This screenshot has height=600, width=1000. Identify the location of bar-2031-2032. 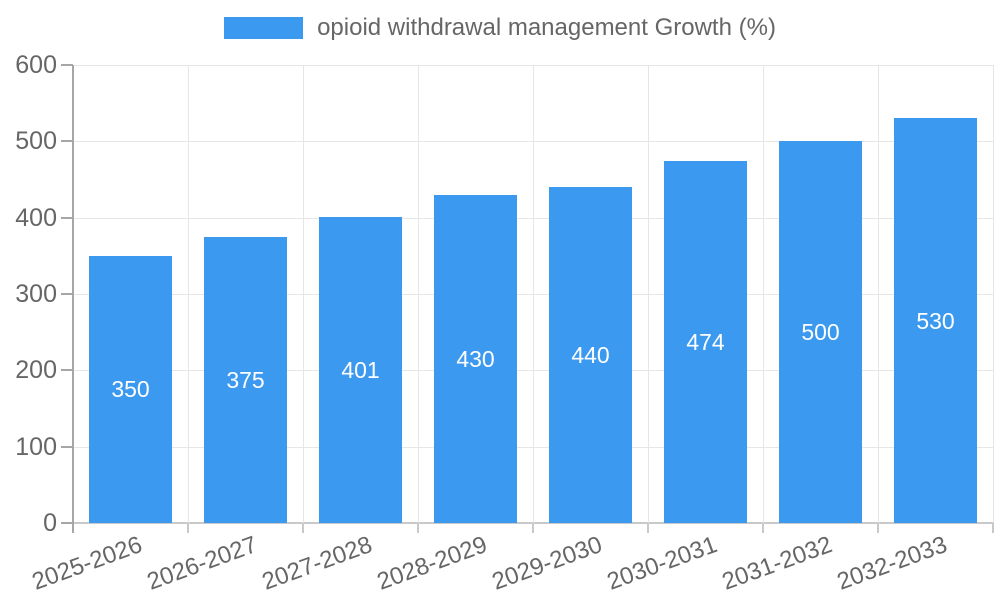
(820, 332).